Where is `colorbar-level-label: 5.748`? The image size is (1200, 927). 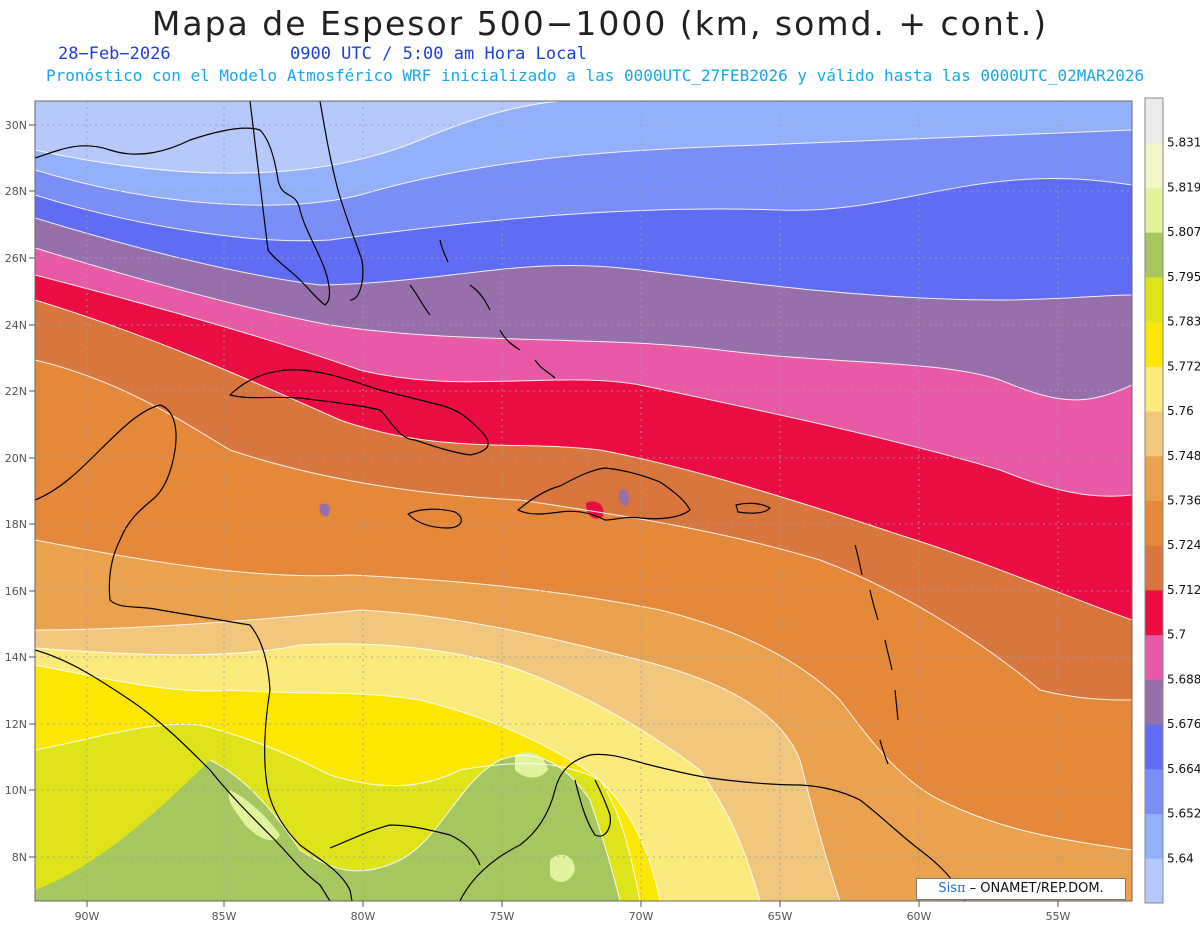 colorbar-level-label: 5.748 is located at coordinates (1183, 456).